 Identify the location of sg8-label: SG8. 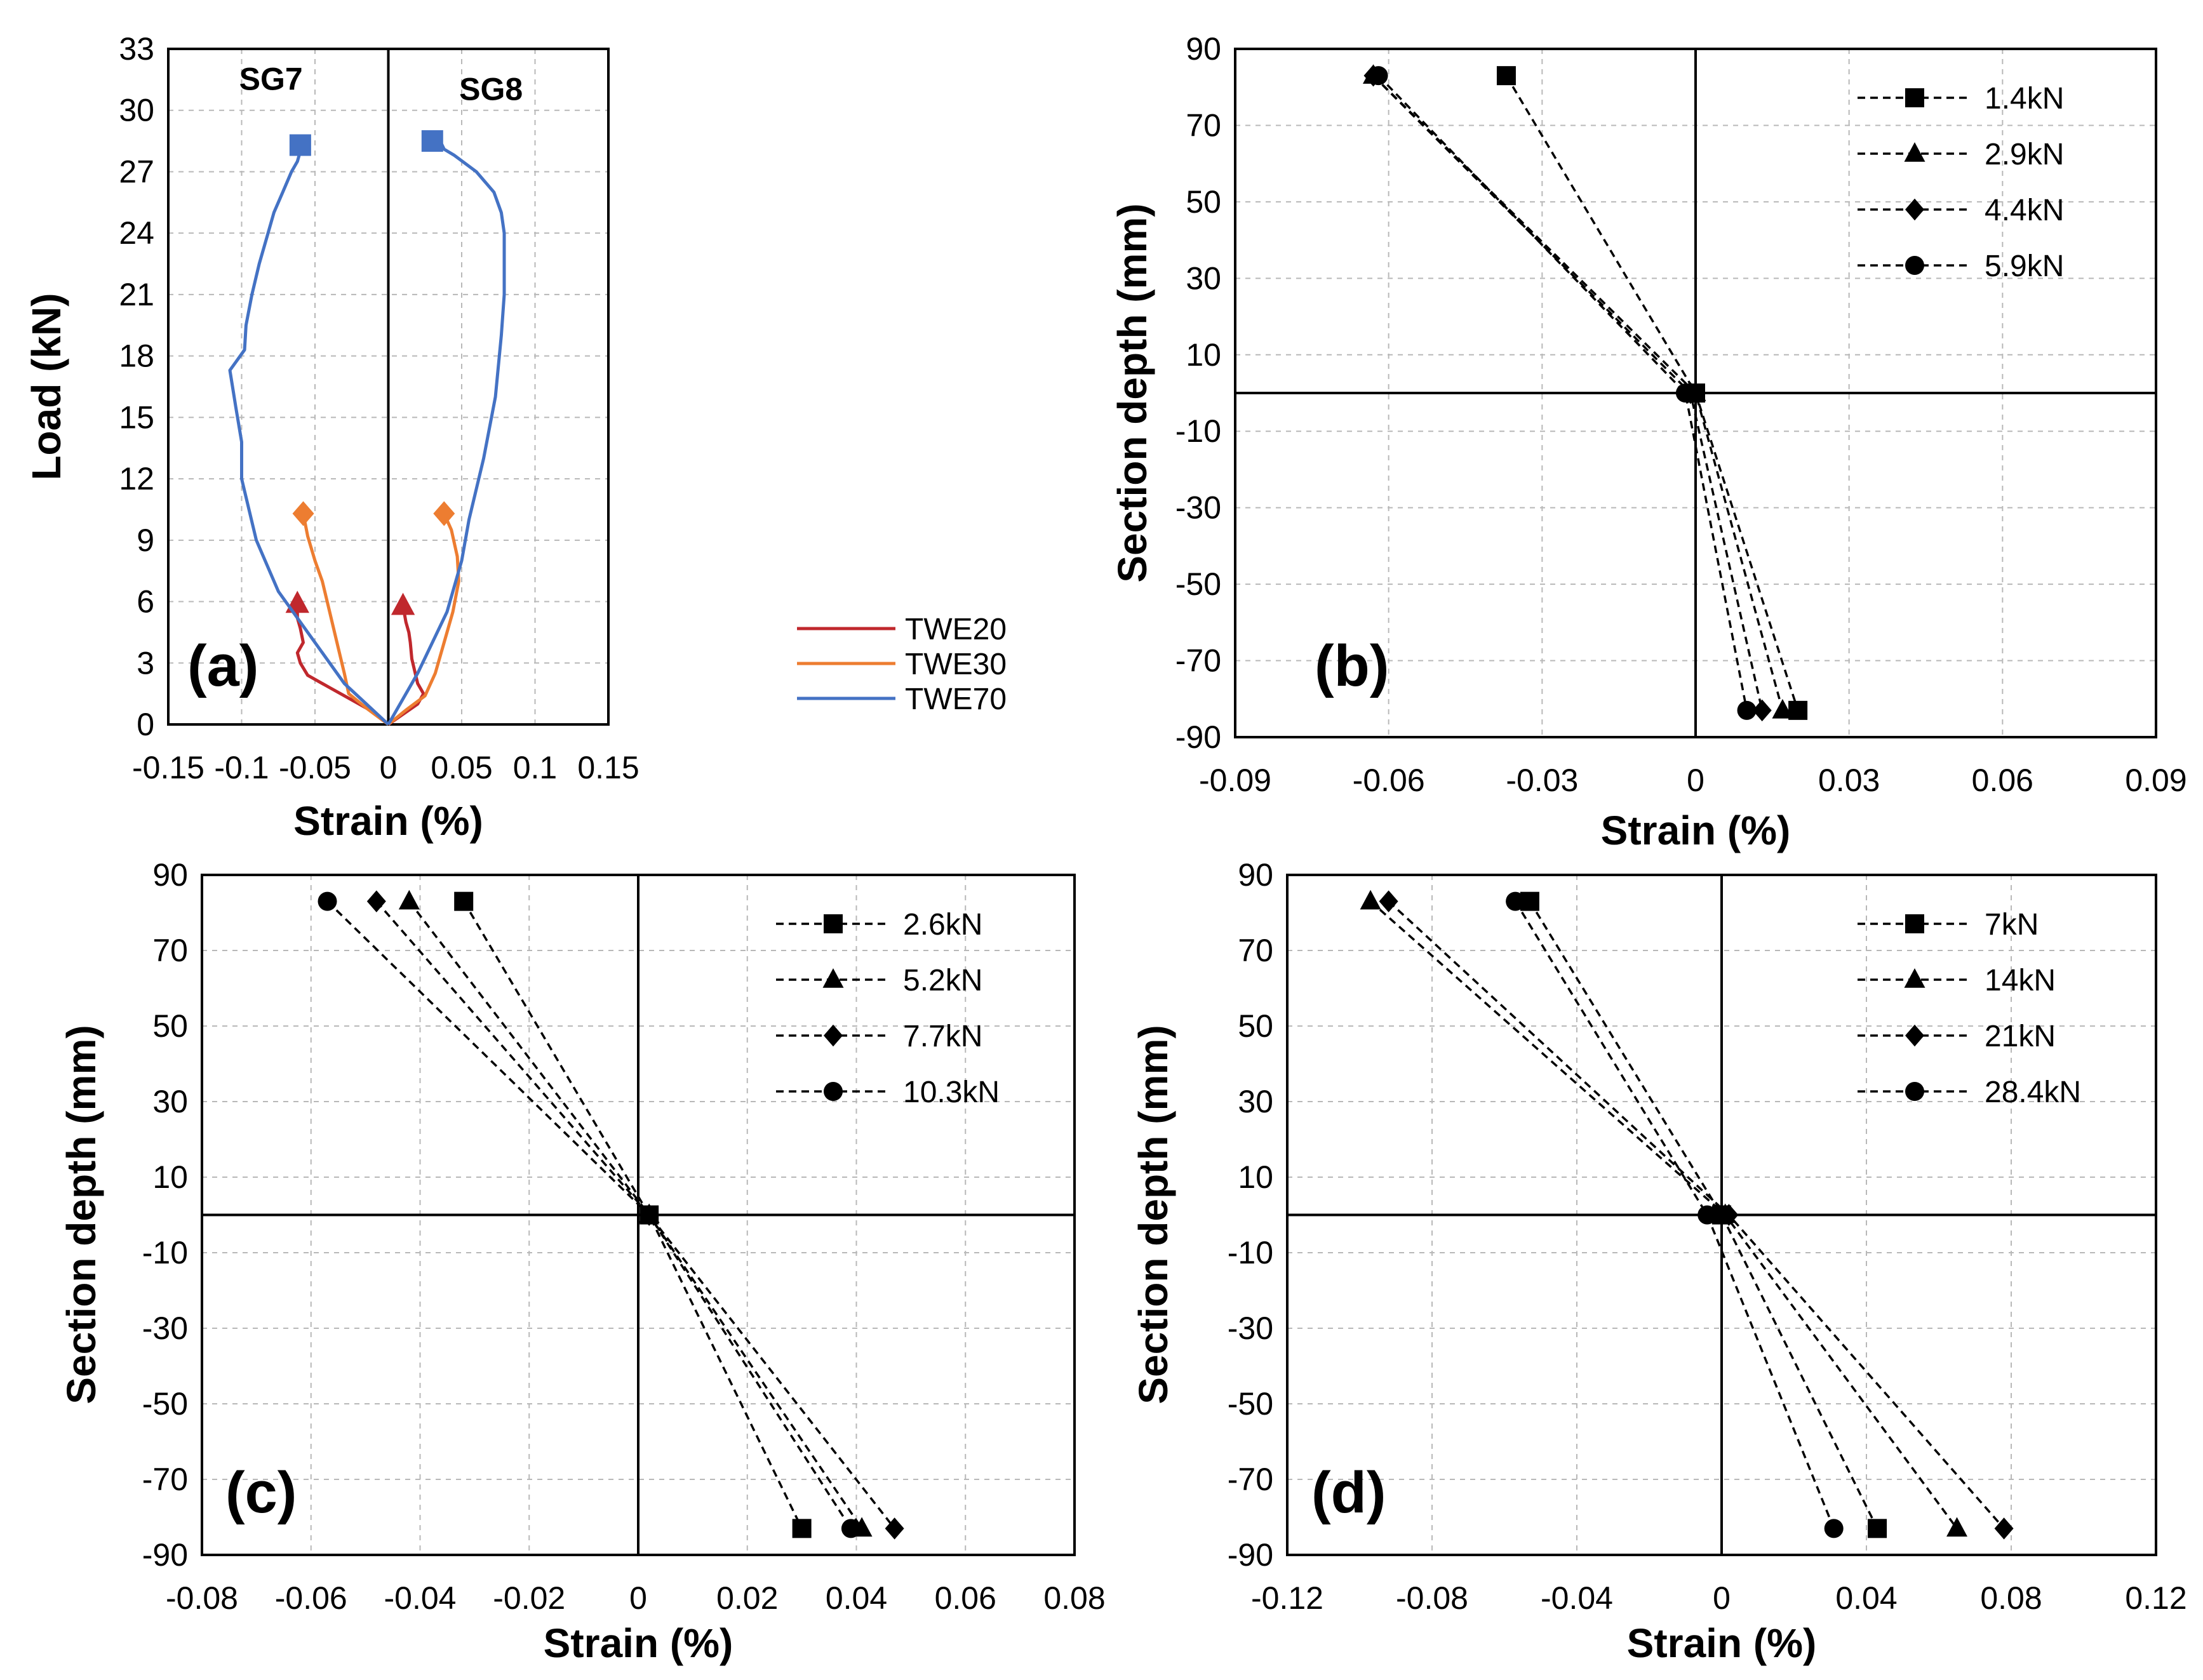
(491, 89).